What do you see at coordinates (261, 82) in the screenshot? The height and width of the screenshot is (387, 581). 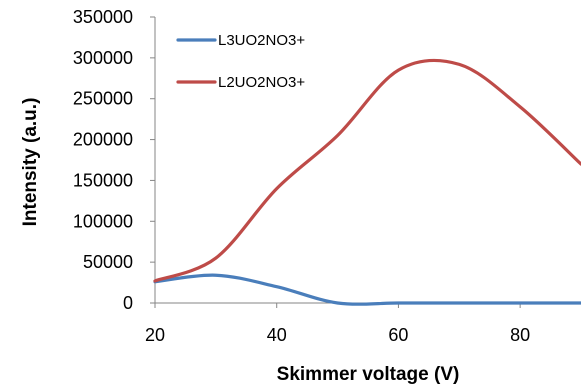 I see `legend-label-2: L2UO2NO3+` at bounding box center [261, 82].